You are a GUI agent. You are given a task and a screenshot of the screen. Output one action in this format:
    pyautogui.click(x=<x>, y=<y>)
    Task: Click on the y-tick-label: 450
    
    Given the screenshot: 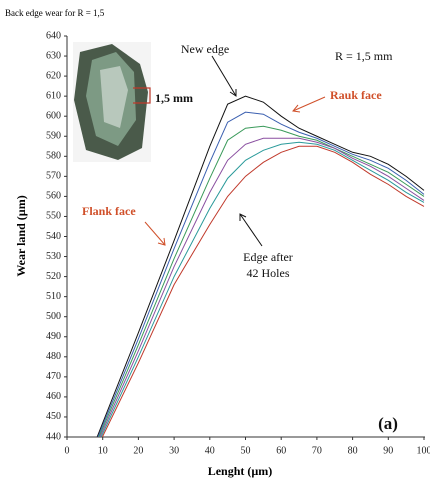 What is the action you would take?
    pyautogui.click(x=53, y=416)
    